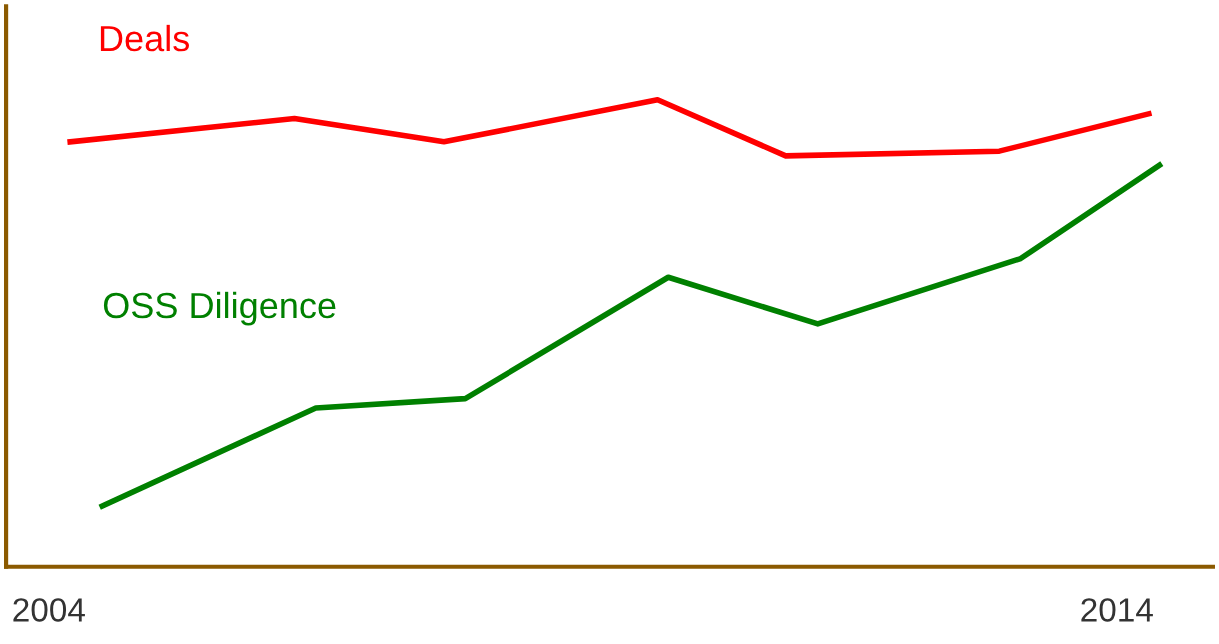  I want to click on x-tick-label: 2004, so click(49, 610).